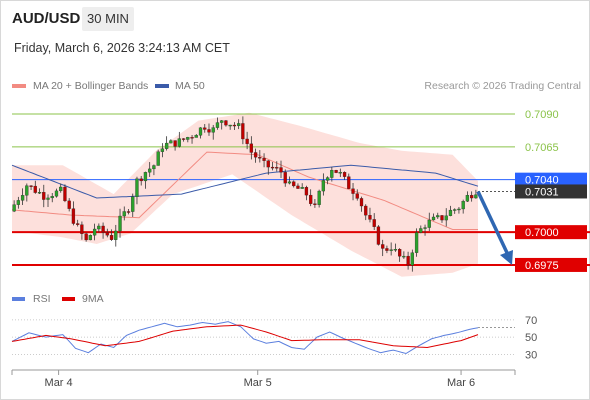 The height and width of the screenshot is (400, 590). Describe the element at coordinates (542, 233) in the screenshot. I see `level-text-0.7000: 0.7000` at that location.